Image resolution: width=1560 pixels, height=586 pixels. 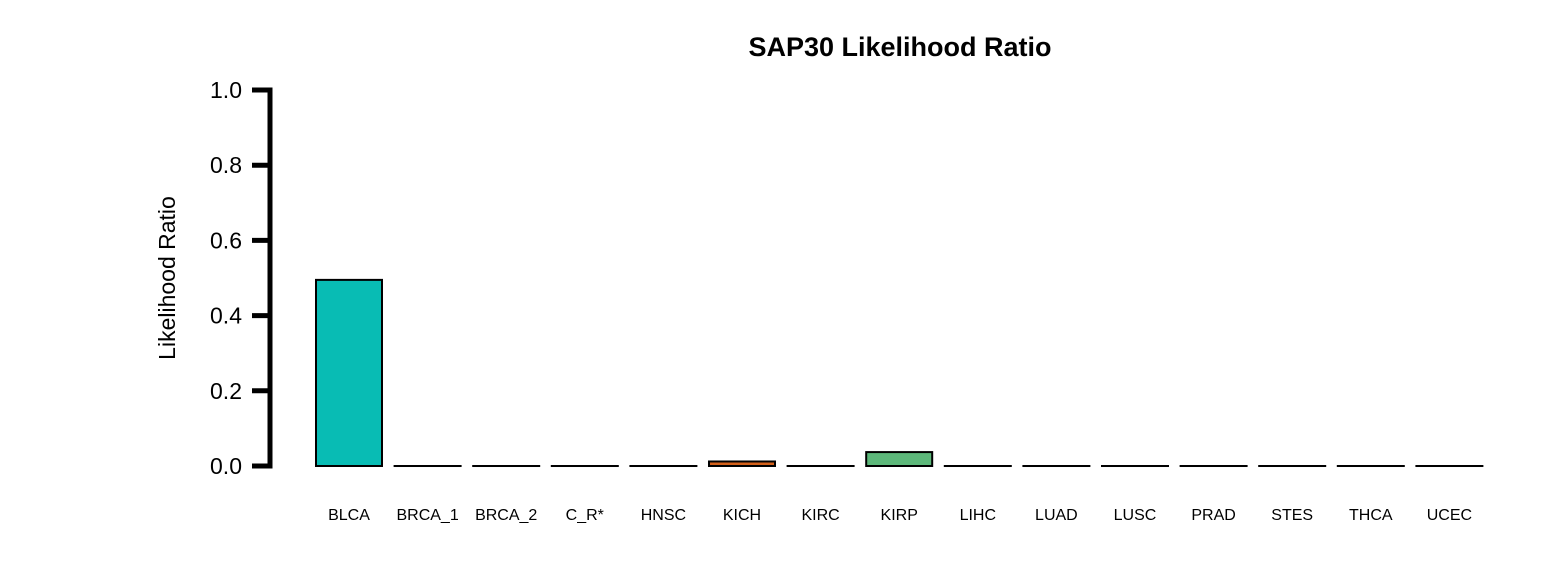 I want to click on x-tick-label: LUAD, so click(x=1056, y=515).